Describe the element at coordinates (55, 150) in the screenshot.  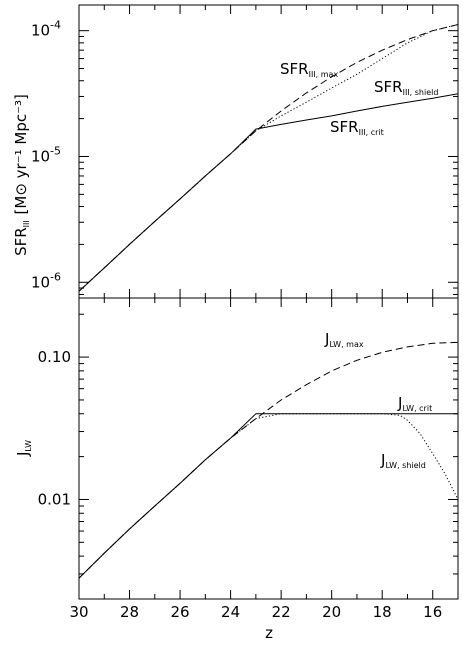
I see `sfr-y-tick-exp: -5` at that location.